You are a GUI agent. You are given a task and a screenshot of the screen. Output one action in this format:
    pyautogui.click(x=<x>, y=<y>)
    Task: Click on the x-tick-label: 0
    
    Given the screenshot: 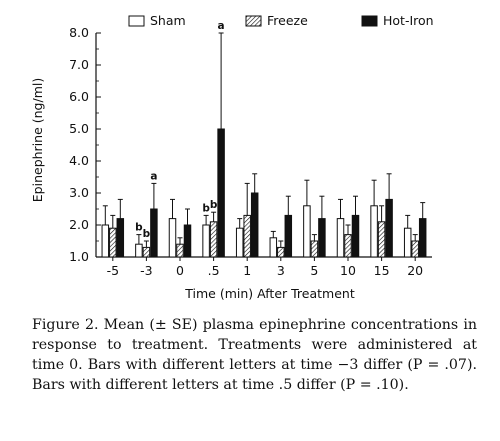 What is the action you would take?
    pyautogui.click(x=180, y=270)
    